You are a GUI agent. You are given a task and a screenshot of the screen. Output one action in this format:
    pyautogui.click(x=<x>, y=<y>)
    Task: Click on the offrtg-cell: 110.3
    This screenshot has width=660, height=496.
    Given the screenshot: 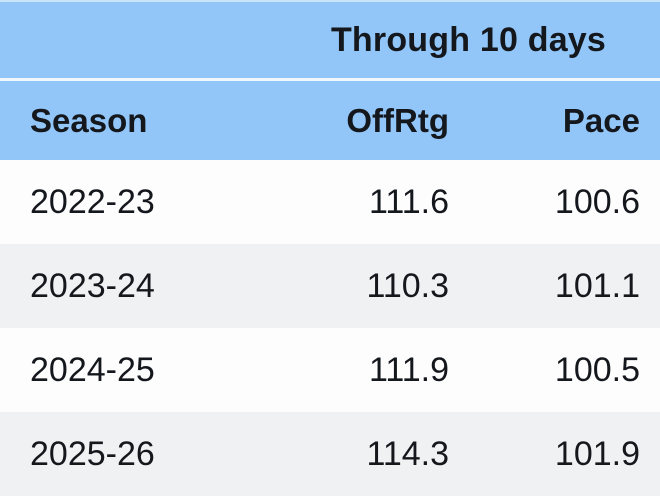 What is the action you would take?
    pyautogui.click(x=407, y=285)
    